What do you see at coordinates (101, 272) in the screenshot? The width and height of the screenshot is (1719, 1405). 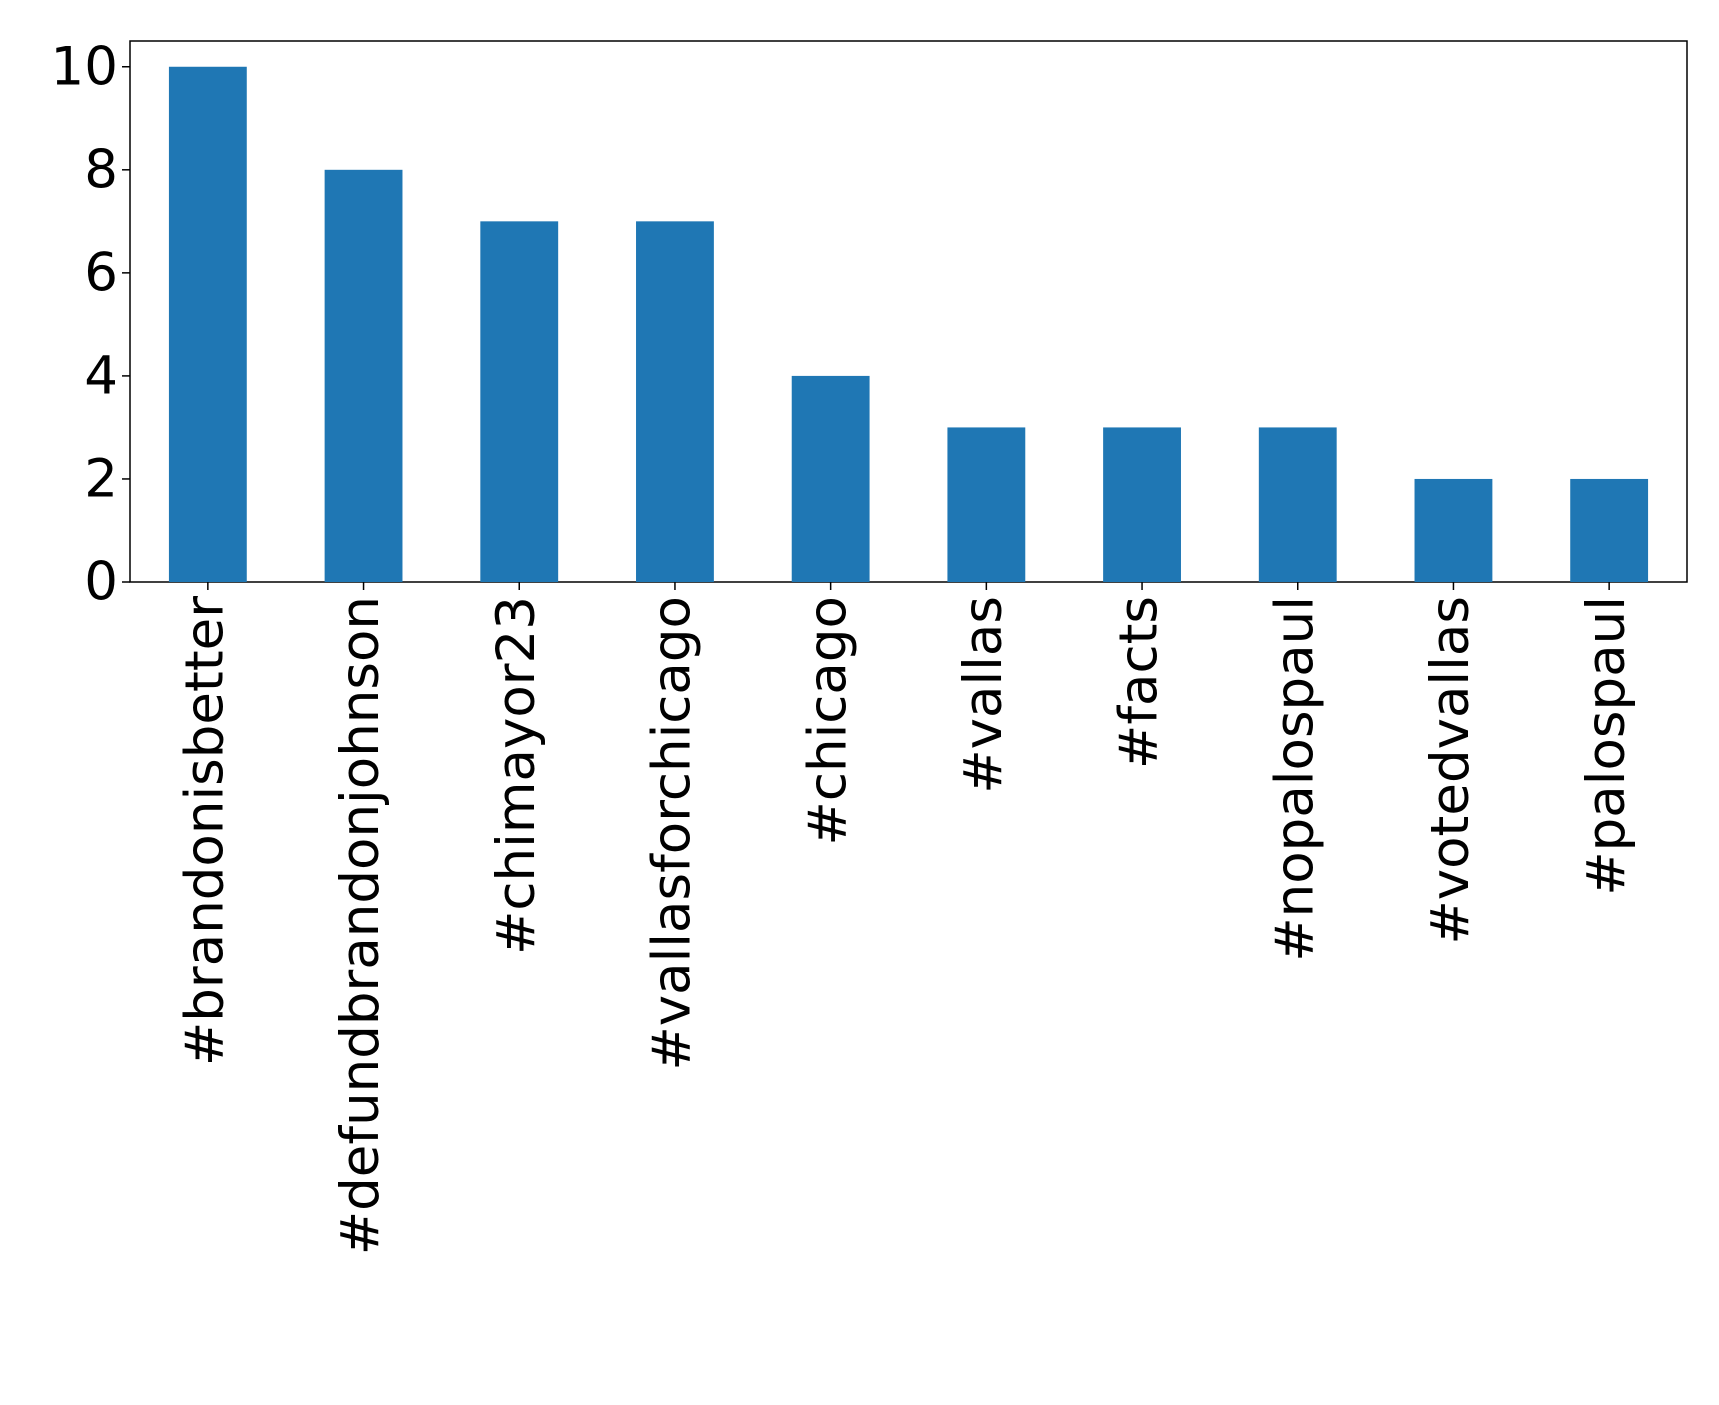 I see `y-tick-label: 6` at bounding box center [101, 272].